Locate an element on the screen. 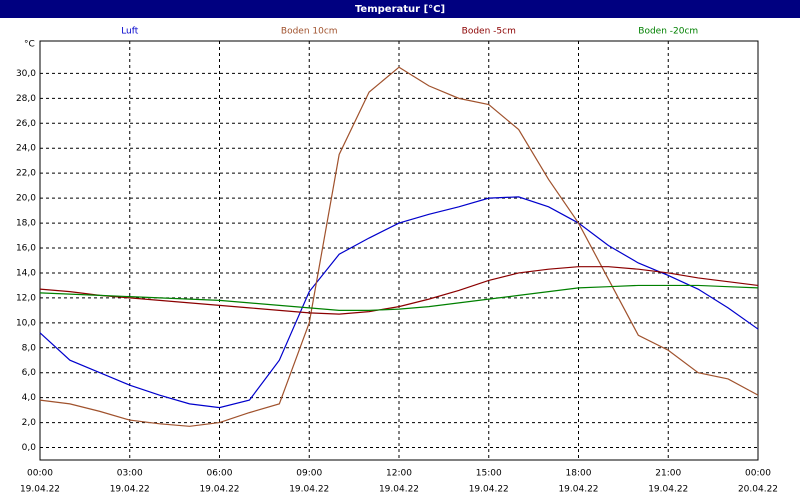  y-tick-label: 18,0 is located at coordinates (26, 224).